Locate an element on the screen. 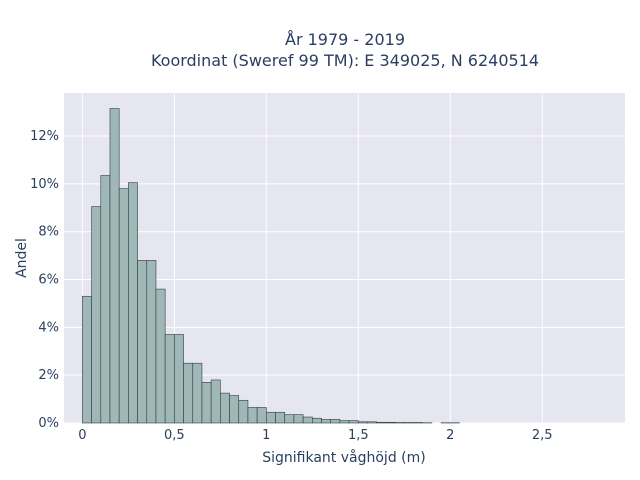 The height and width of the screenshot is (480, 640). x-axis-label: Signifikant våghöjd (m) is located at coordinates (343, 457).